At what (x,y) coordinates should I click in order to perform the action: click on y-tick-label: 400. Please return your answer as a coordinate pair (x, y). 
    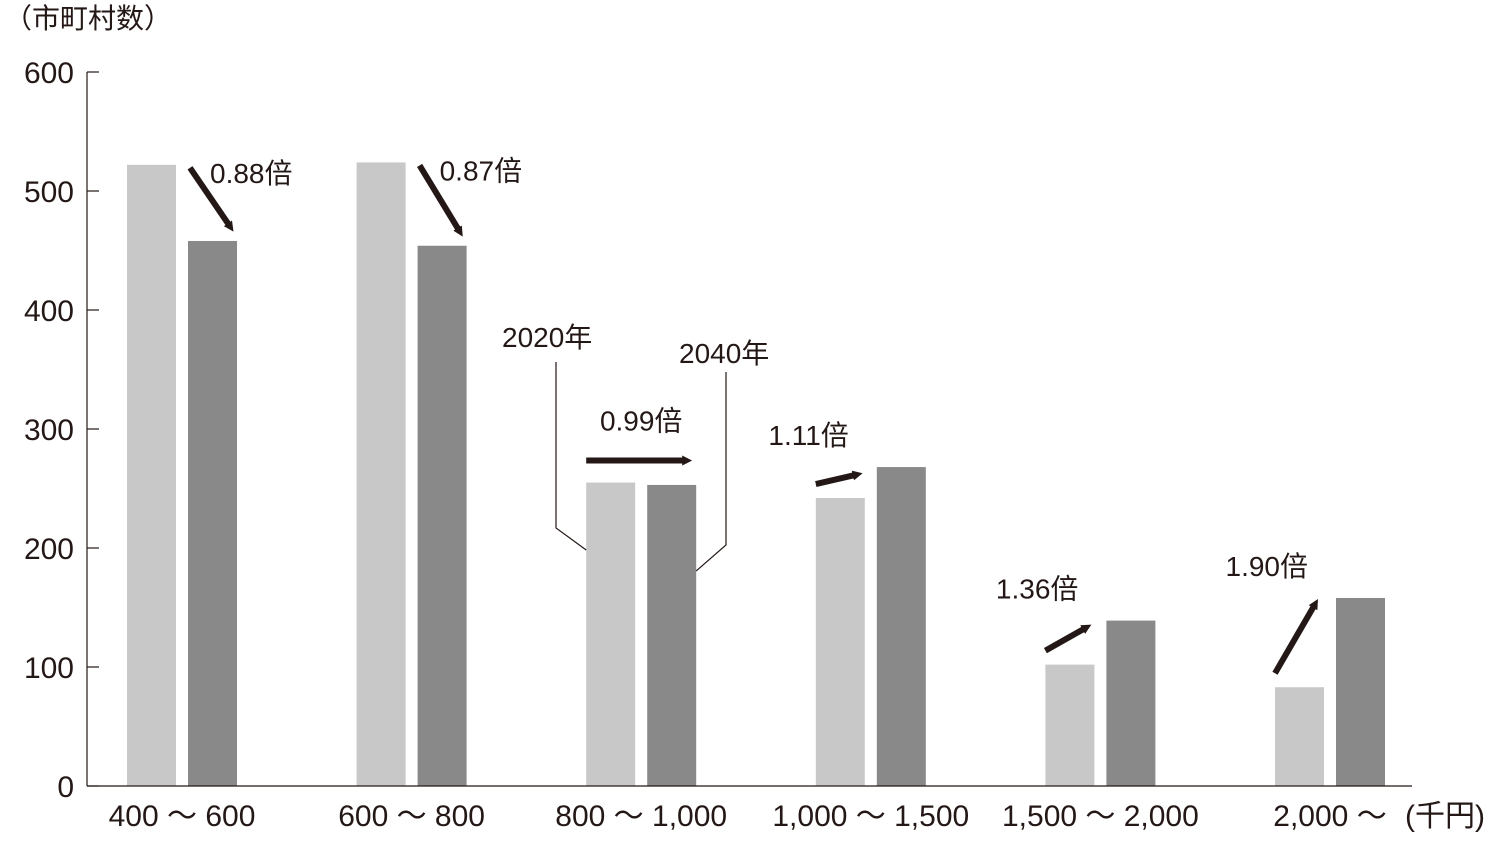
    Looking at the image, I should click on (49, 311).